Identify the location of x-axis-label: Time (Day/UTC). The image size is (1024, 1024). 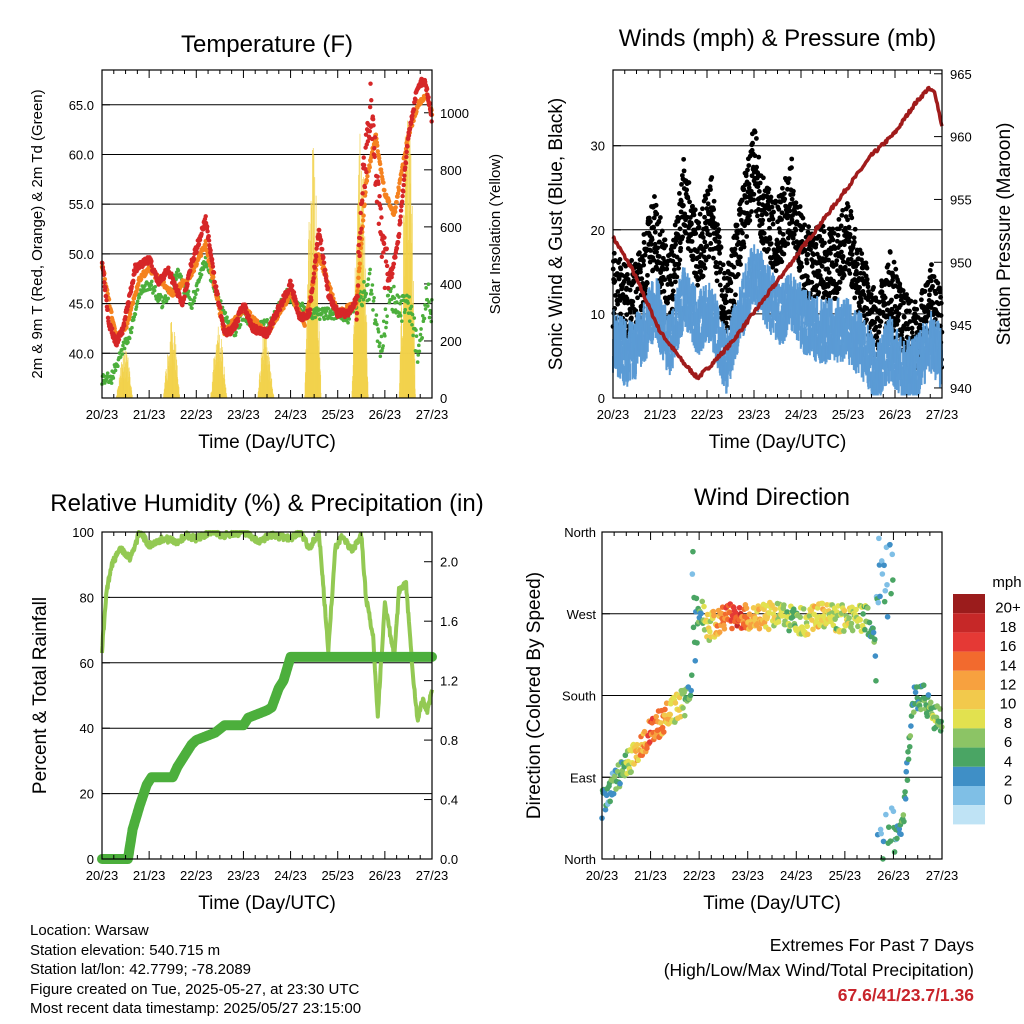
(267, 442).